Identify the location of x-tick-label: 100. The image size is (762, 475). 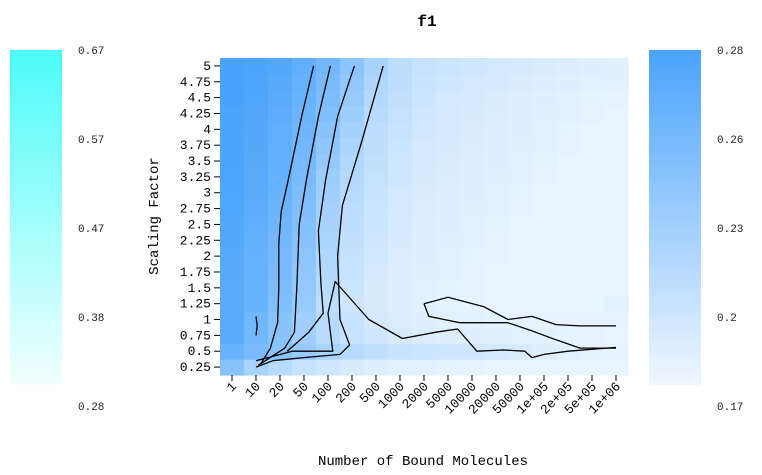
(322, 392).